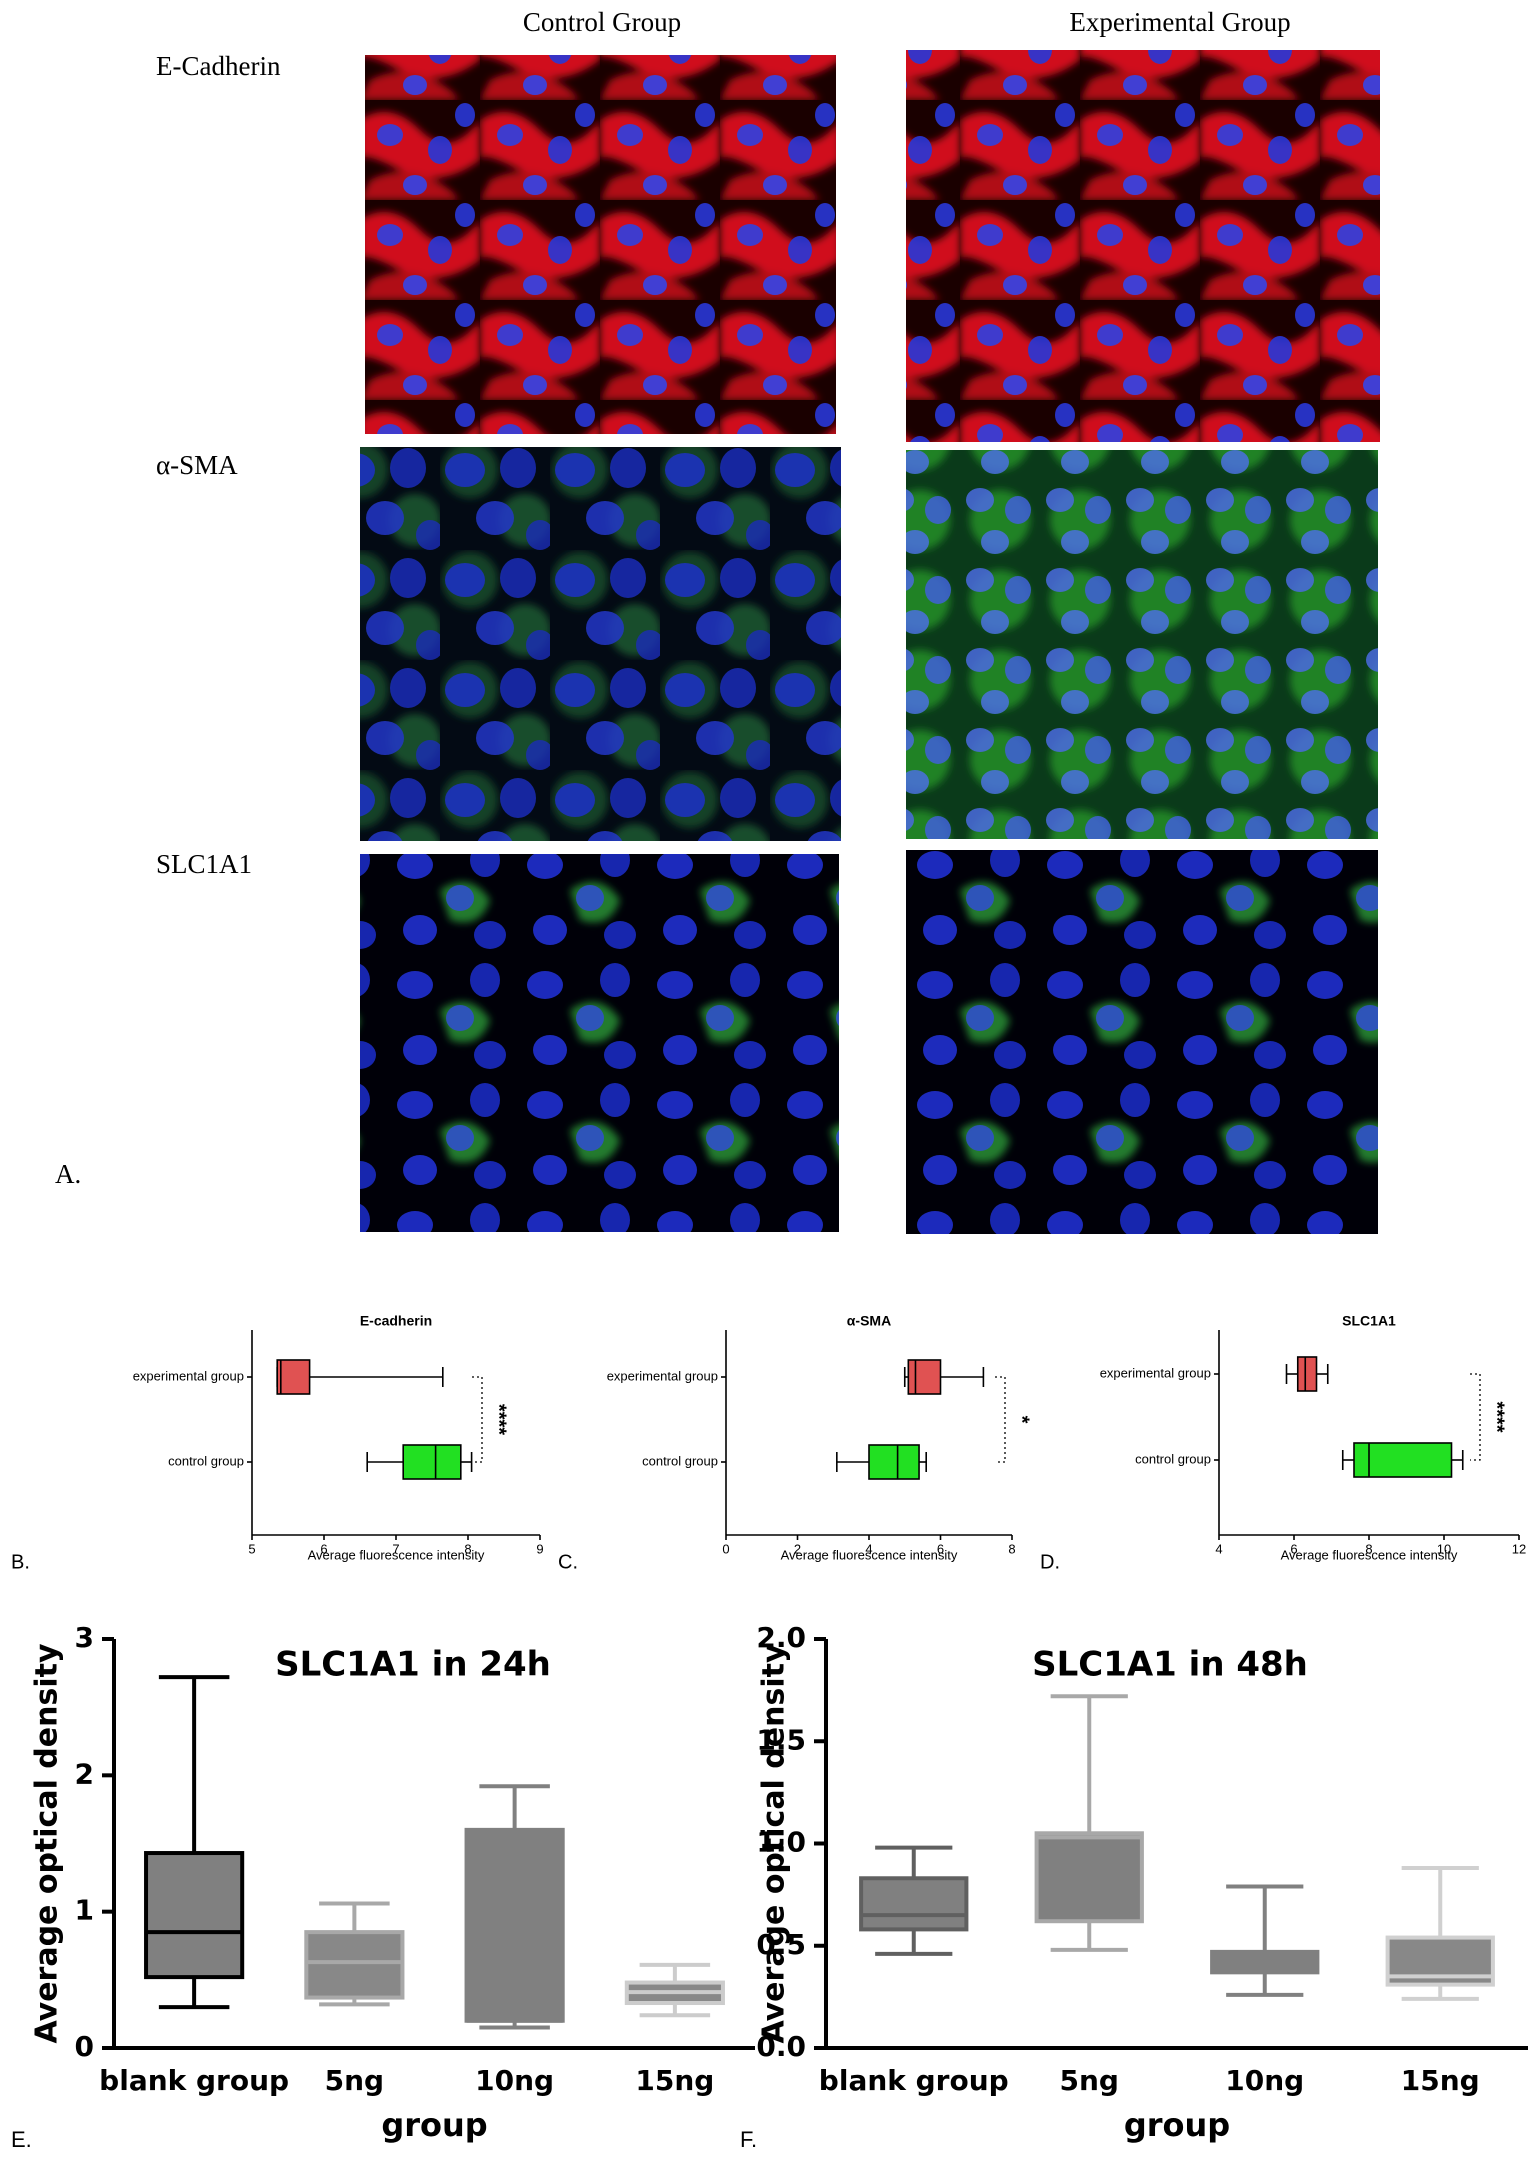 This screenshot has height=2160, width=1535. I want to click on y-tick-label: 0, so click(84, 2046).